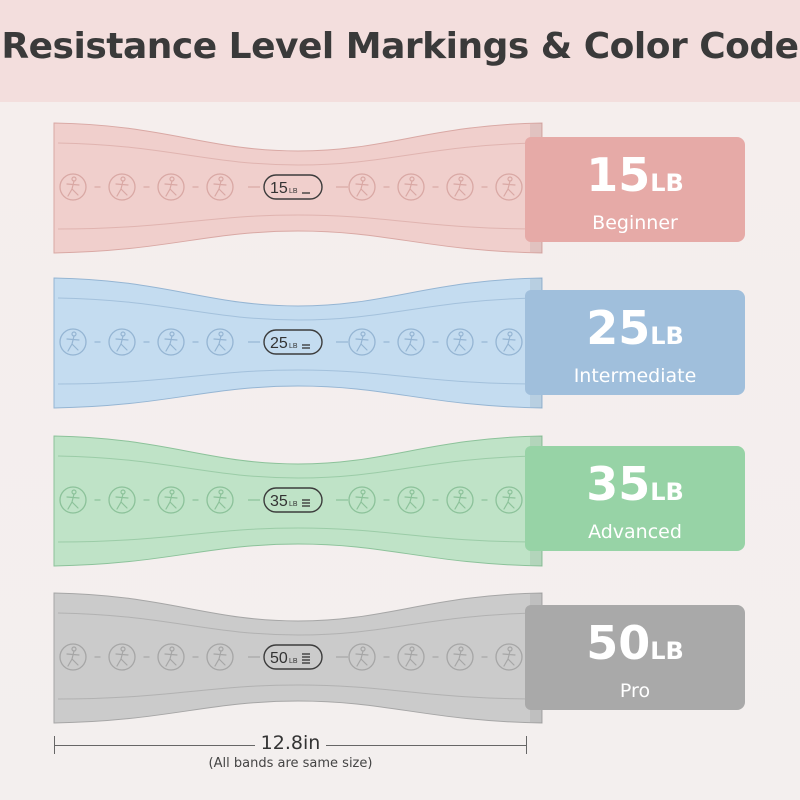 This screenshot has height=800, width=800. I want to click on resistance-tag: 15LB Beginner, so click(635, 189).